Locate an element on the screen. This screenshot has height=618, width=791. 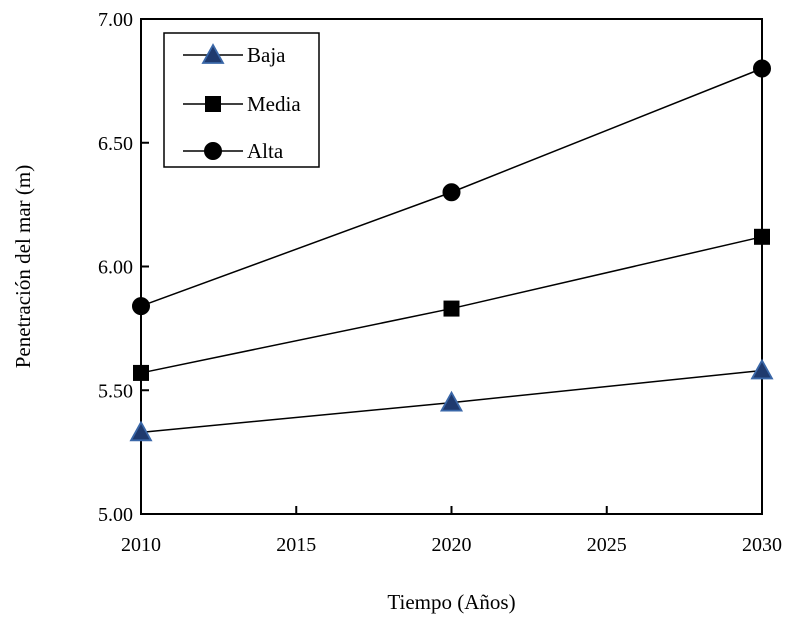
y-tick-label: 6.00 is located at coordinates (115, 268).